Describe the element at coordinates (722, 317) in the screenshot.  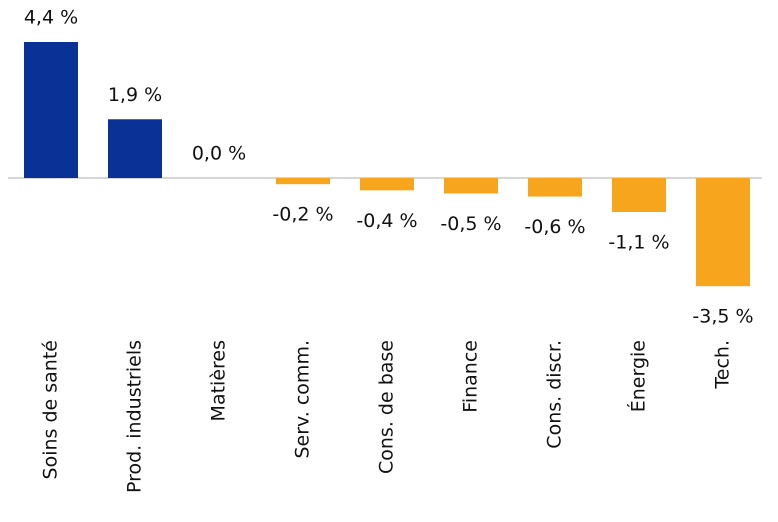
I see `value-label: -3,5 %` at that location.